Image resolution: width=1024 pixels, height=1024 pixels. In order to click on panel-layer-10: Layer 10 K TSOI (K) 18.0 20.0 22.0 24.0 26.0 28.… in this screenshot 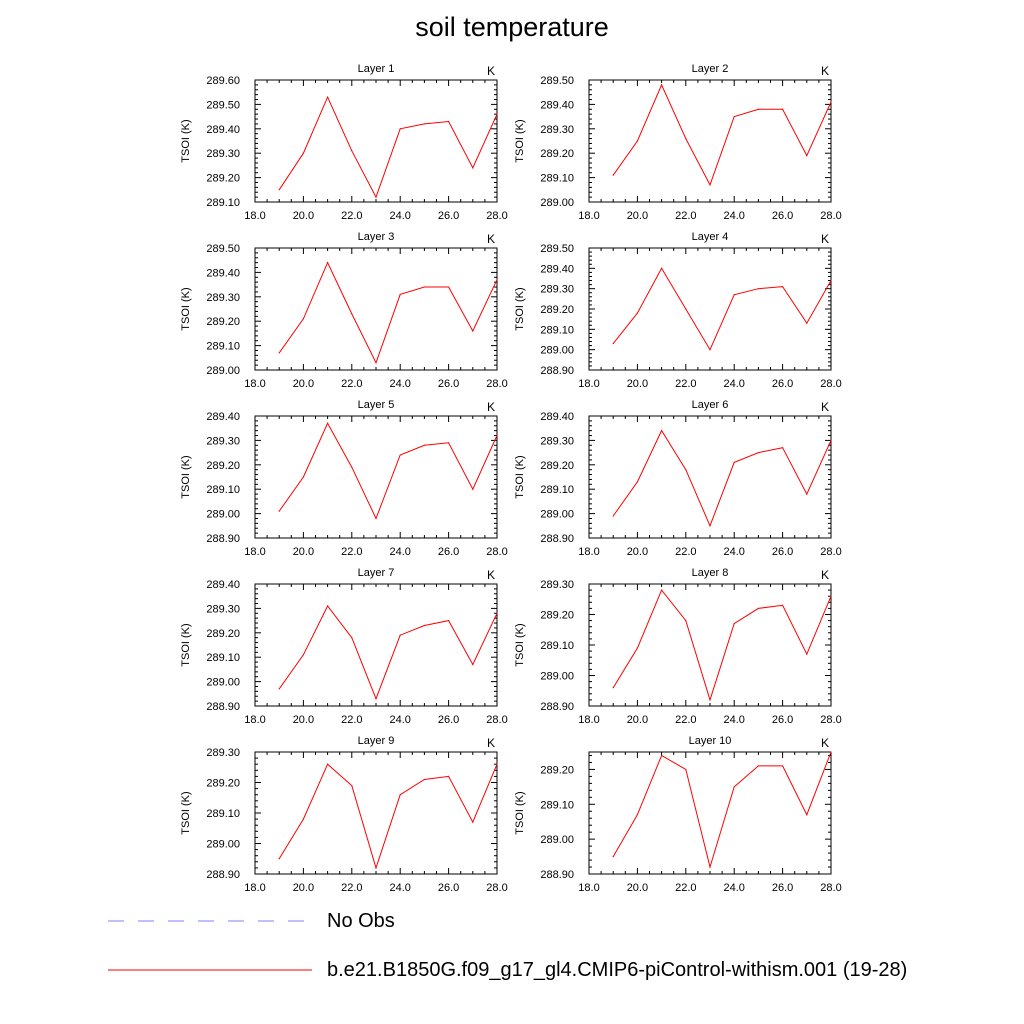, I will do `click(678, 814)`.